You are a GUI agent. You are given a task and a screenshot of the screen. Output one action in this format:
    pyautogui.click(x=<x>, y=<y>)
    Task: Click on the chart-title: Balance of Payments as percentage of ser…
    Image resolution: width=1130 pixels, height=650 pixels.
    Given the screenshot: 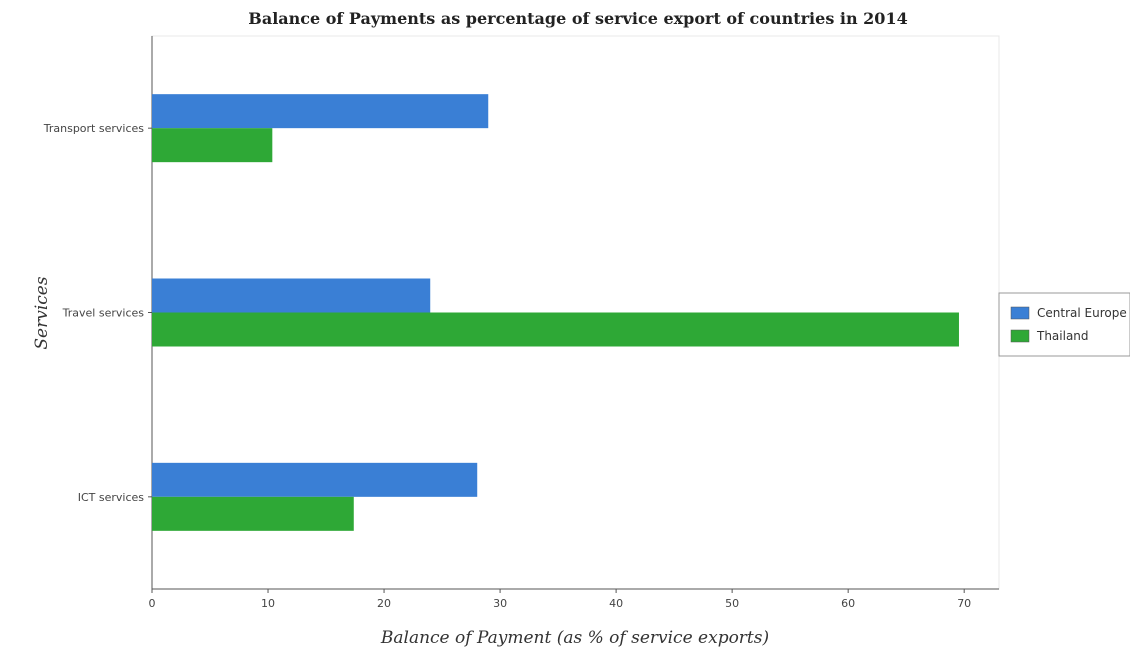 What is the action you would take?
    pyautogui.click(x=577, y=18)
    